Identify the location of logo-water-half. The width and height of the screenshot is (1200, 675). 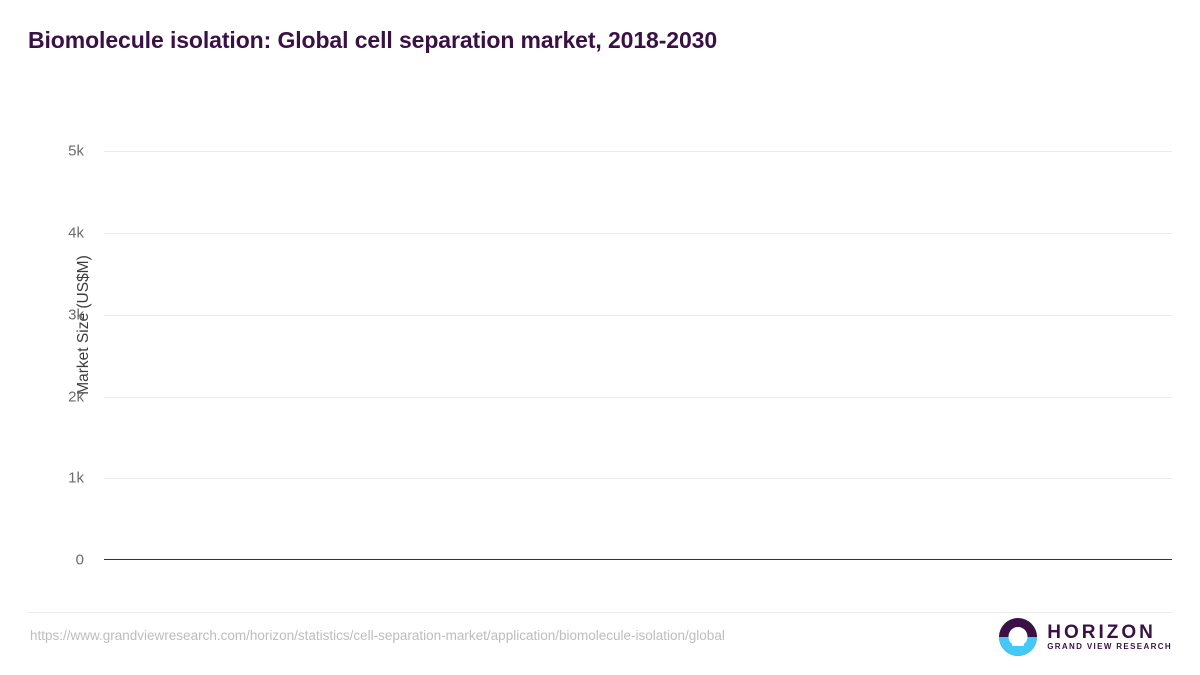
(1018, 646).